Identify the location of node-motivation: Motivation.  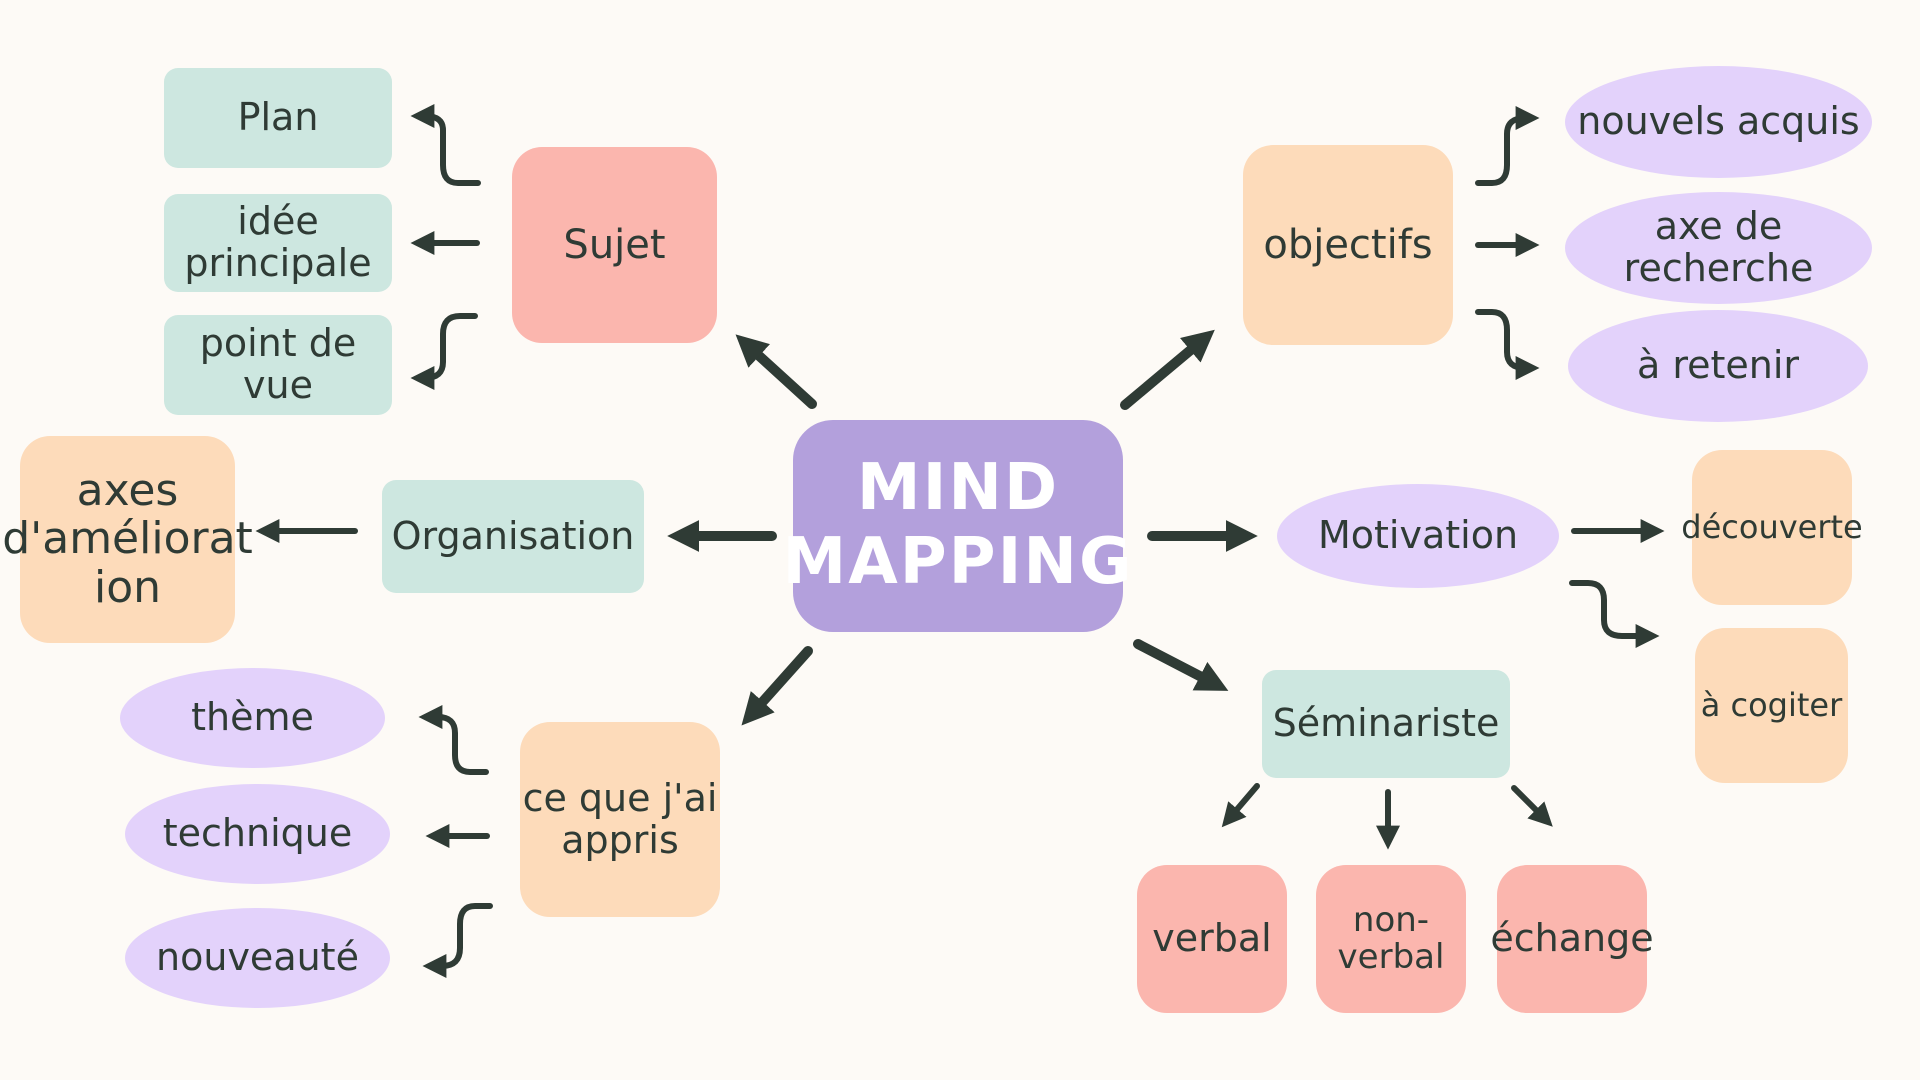
(1418, 536).